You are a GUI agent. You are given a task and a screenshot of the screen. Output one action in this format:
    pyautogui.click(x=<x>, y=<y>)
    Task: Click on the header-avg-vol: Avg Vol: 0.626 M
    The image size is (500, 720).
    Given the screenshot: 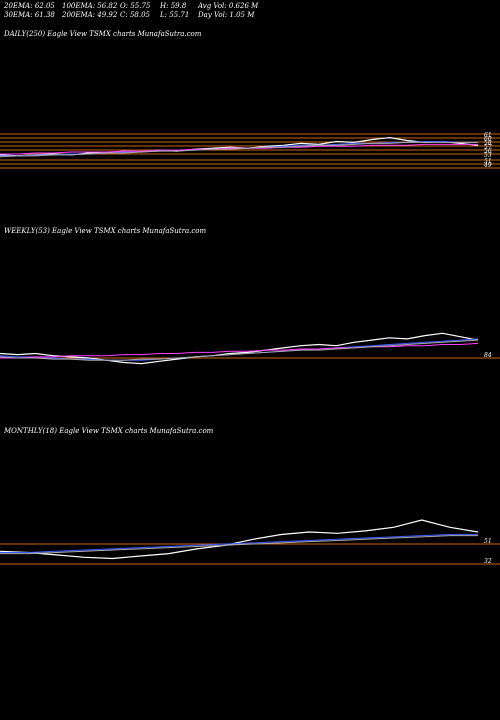 What is the action you would take?
    pyautogui.click(x=228, y=6)
    